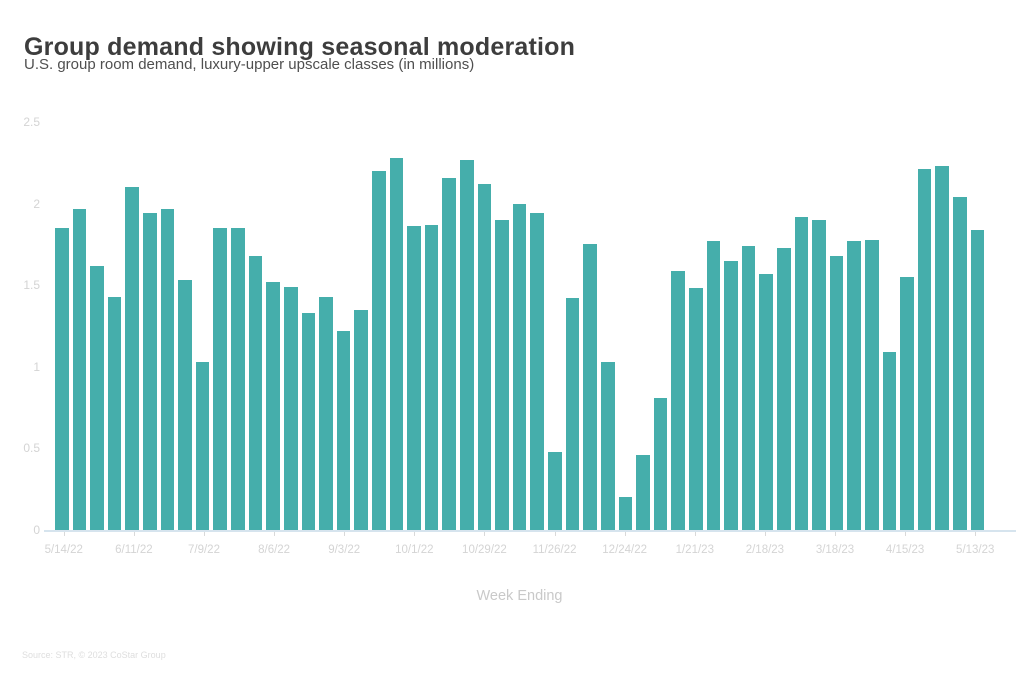 This screenshot has width=1024, height=676. What do you see at coordinates (36, 530) in the screenshot?
I see `y-tick-label: 0` at bounding box center [36, 530].